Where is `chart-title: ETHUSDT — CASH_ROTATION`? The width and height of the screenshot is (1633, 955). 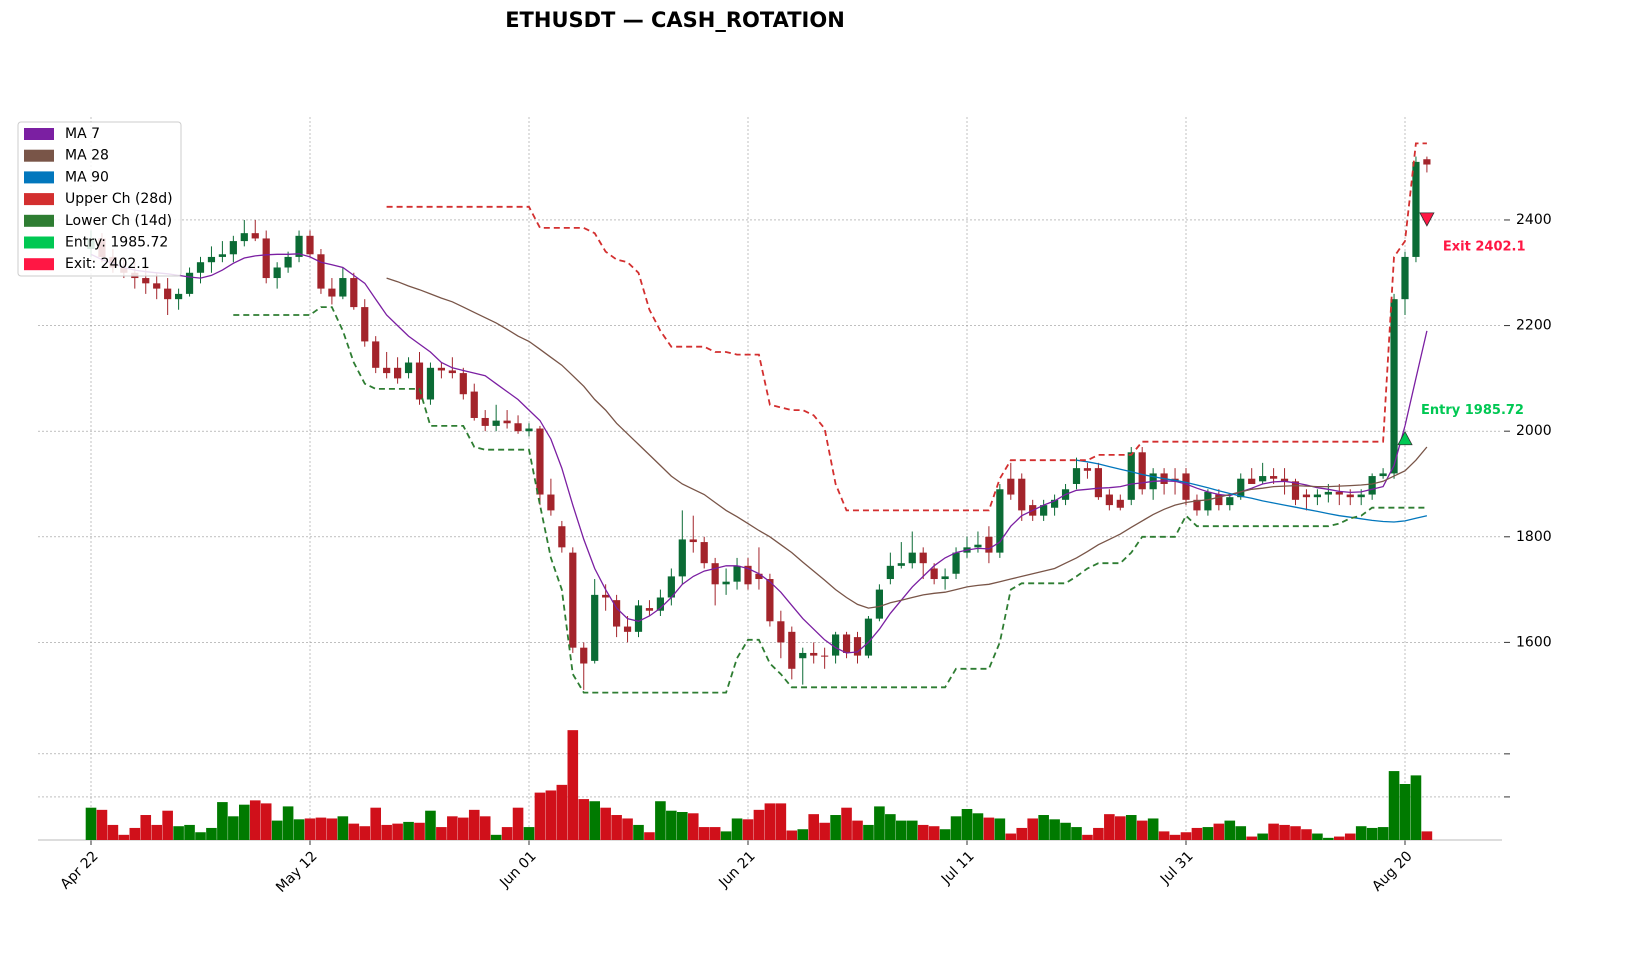
chart-title: ETHUSDT — CASH_ROTATION is located at coordinates (675, 20).